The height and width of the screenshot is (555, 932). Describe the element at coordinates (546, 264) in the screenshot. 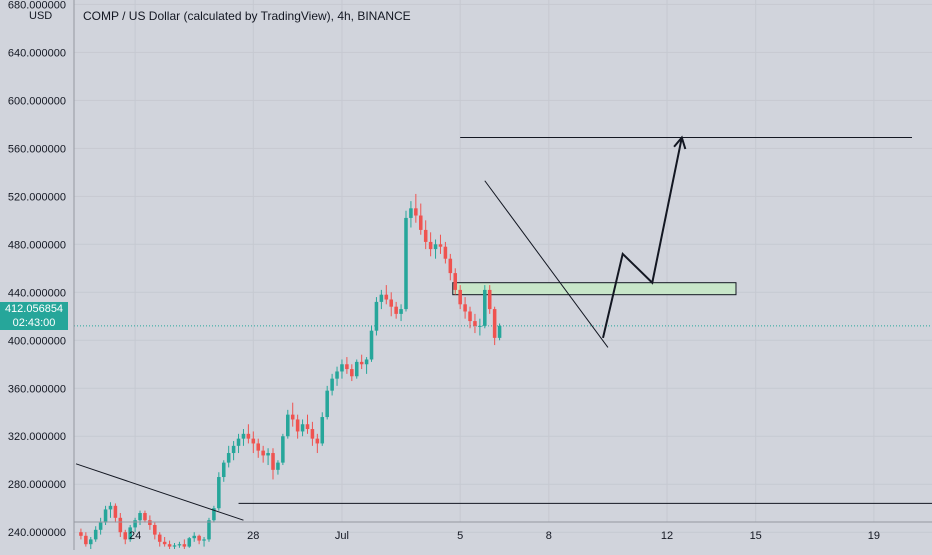

I see `falling-trendline` at that location.